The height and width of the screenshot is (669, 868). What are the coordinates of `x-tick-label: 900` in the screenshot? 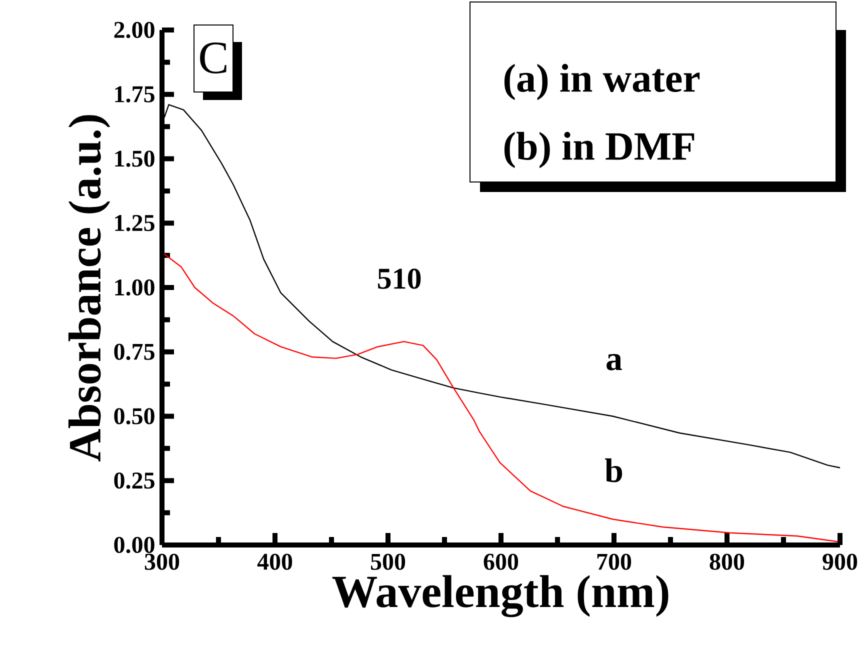 It's located at (840, 562).